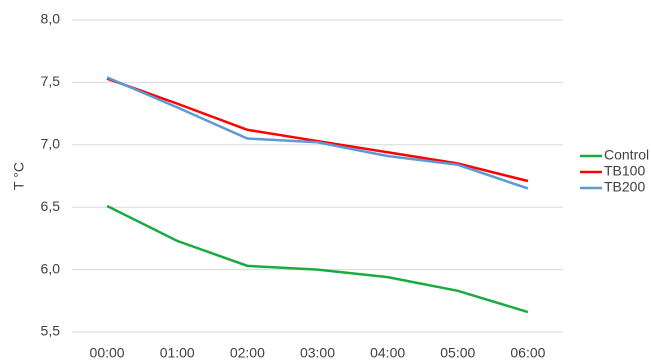 The width and height of the screenshot is (651, 362). I want to click on x-tick-label: 06:00, so click(527, 353).